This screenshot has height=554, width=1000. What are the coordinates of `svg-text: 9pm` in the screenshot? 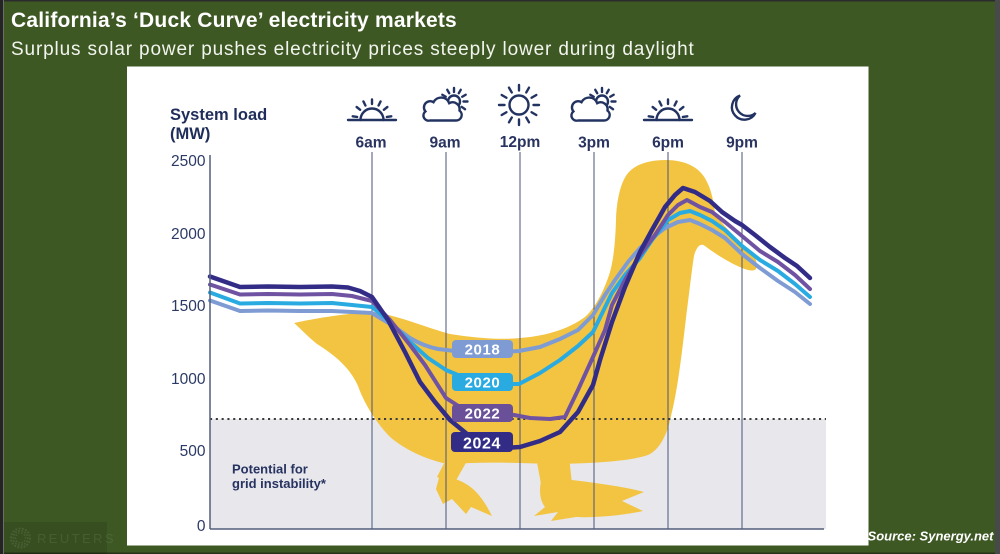 It's located at (742, 143).